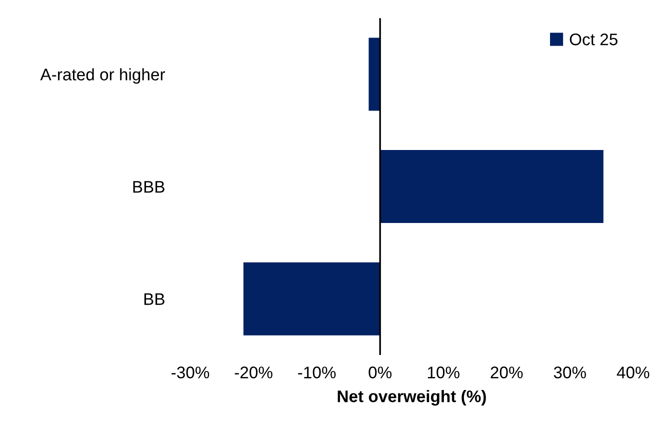 The width and height of the screenshot is (670, 441). I want to click on x-tick-label: 40%, so click(633, 372).